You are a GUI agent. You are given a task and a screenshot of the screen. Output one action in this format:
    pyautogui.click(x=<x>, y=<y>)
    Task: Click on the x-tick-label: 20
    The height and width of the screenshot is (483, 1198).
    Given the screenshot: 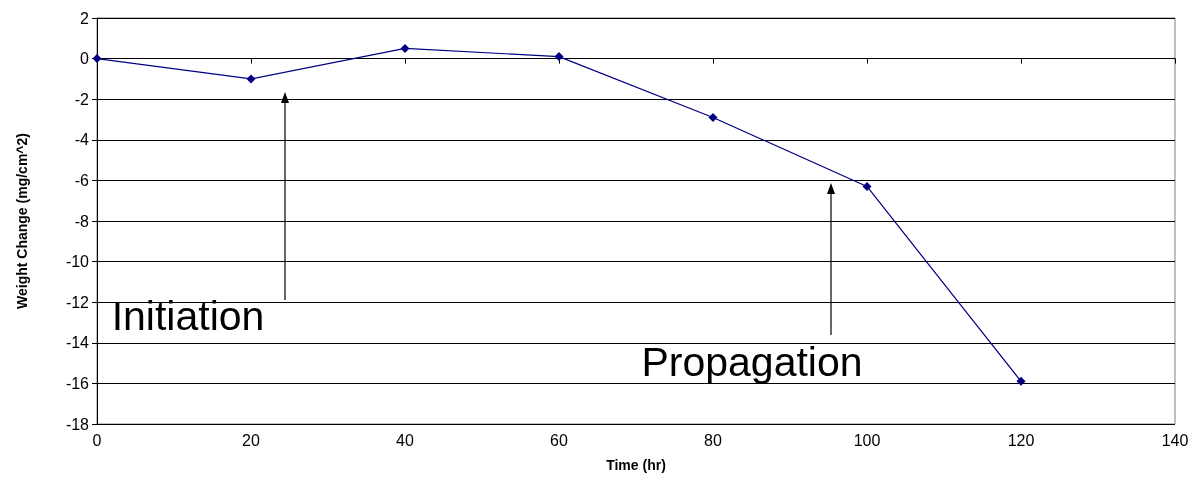 What is the action you would take?
    pyautogui.click(x=251, y=440)
    